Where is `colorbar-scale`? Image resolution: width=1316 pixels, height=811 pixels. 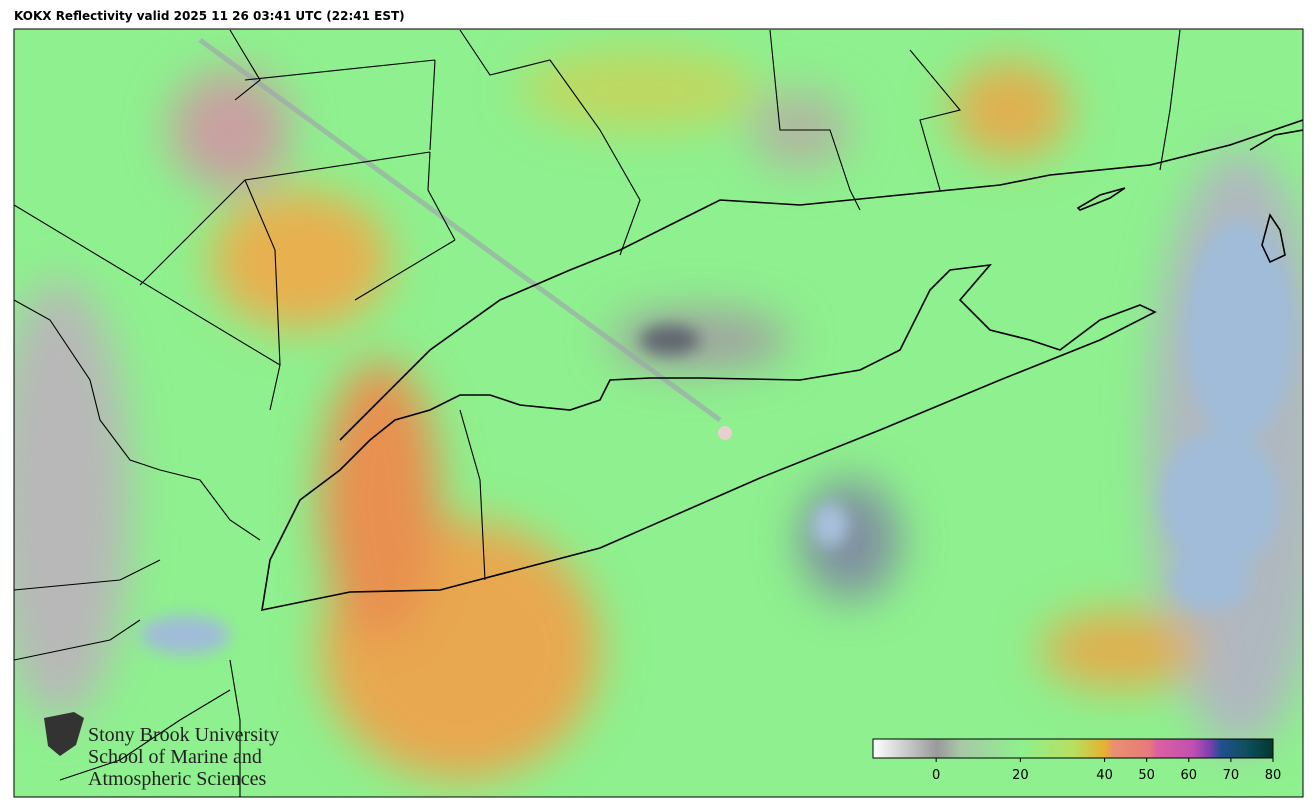 colorbar-scale is located at coordinates (1073, 748).